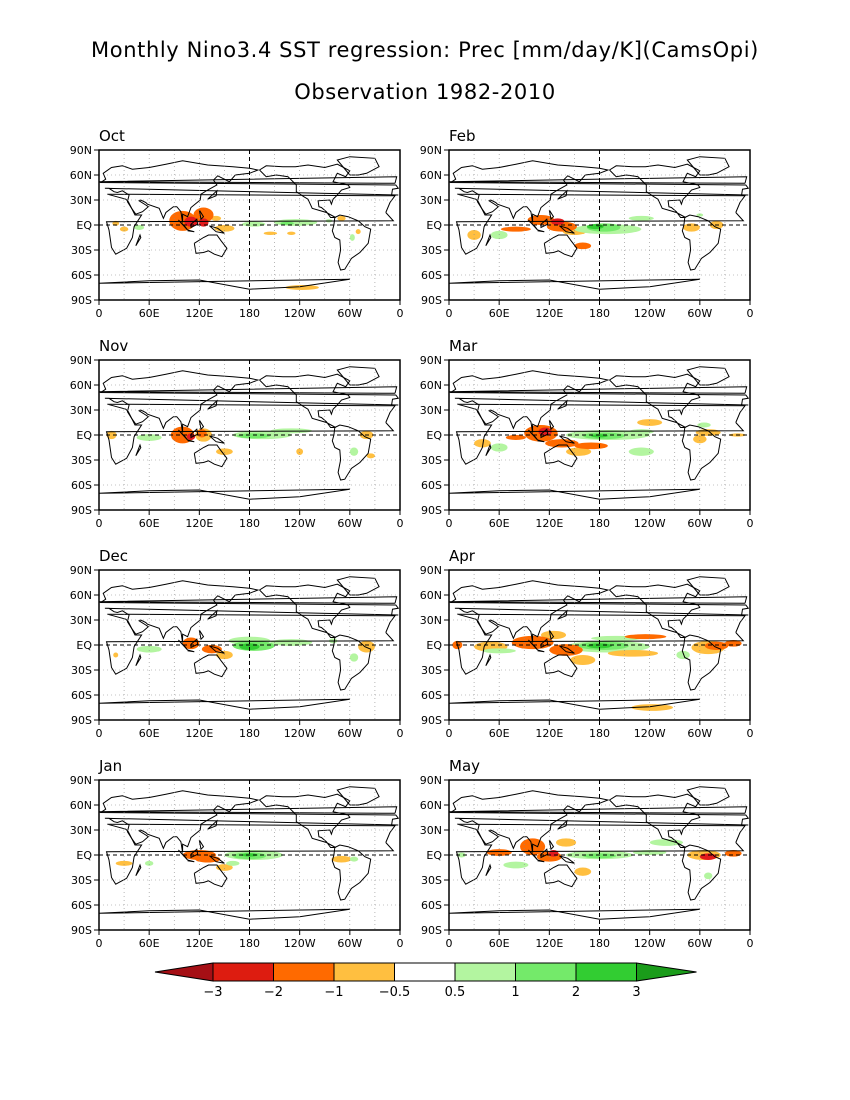  What do you see at coordinates (184, 972) in the screenshot?
I see `colorbar-arrow-left` at bounding box center [184, 972].